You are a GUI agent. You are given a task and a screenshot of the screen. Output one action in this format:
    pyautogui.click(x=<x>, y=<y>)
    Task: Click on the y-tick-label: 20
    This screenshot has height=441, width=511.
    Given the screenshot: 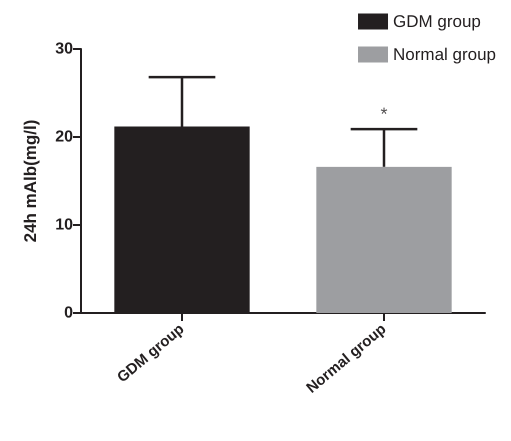 What is the action you would take?
    pyautogui.click(x=64, y=137)
    